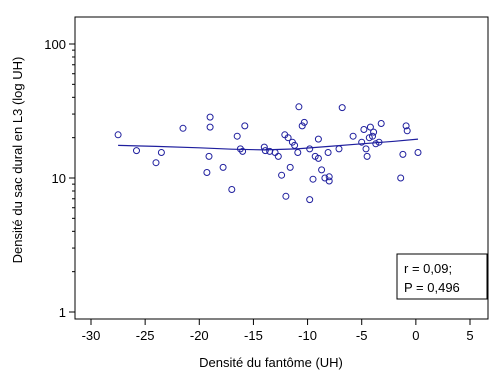 The height and width of the screenshot is (376, 496). I want to click on x-tick-label: 0, so click(415, 335).